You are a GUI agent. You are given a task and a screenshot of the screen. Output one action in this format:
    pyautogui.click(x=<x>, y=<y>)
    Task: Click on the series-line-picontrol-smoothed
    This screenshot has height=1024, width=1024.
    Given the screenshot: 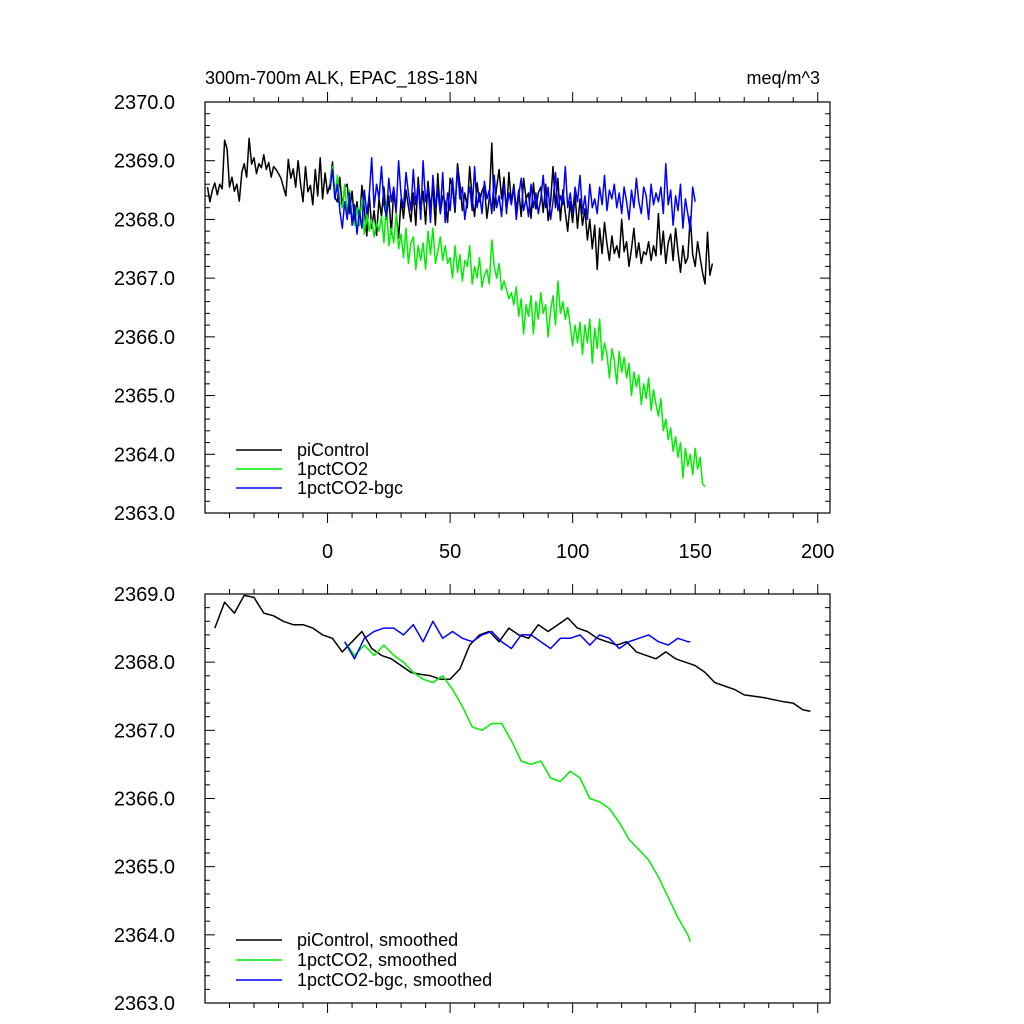 What is the action you would take?
    pyautogui.click(x=512, y=653)
    